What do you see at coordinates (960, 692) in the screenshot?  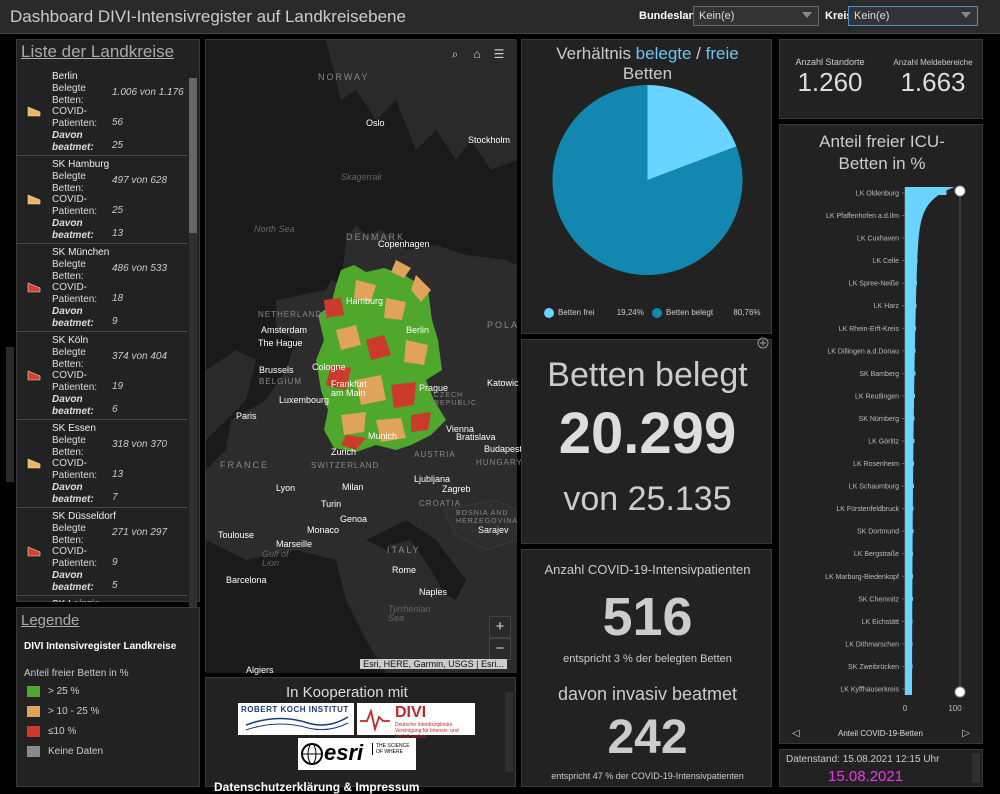 I see `range-handle-bottom` at bounding box center [960, 692].